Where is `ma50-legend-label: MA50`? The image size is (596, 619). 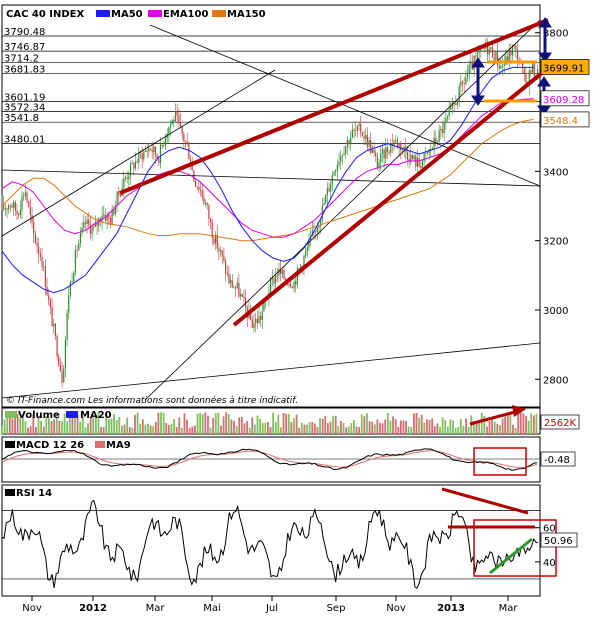
ma50-legend-label: MA50 is located at coordinates (127, 14).